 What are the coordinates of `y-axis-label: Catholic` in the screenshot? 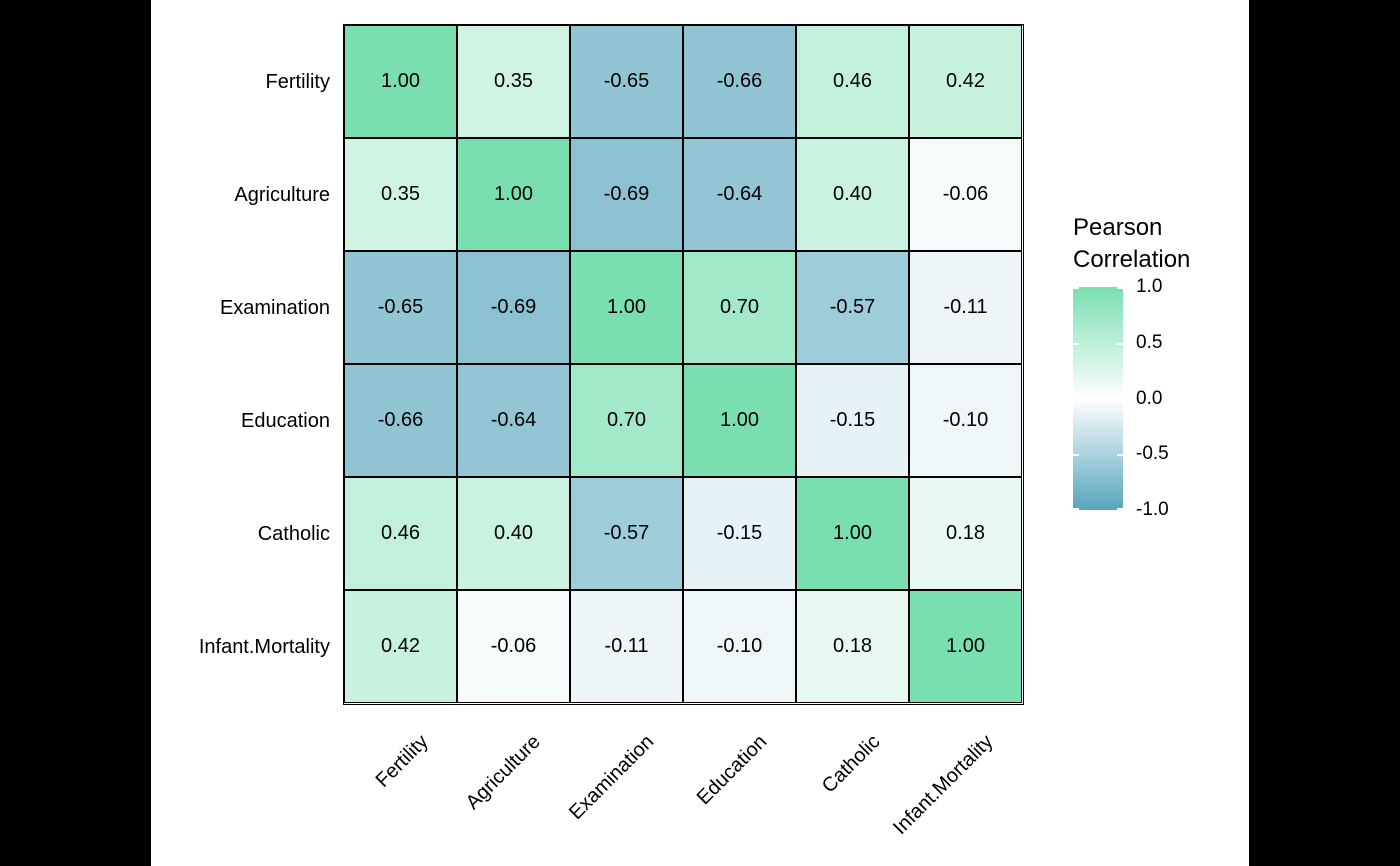 It's located at (293, 534).